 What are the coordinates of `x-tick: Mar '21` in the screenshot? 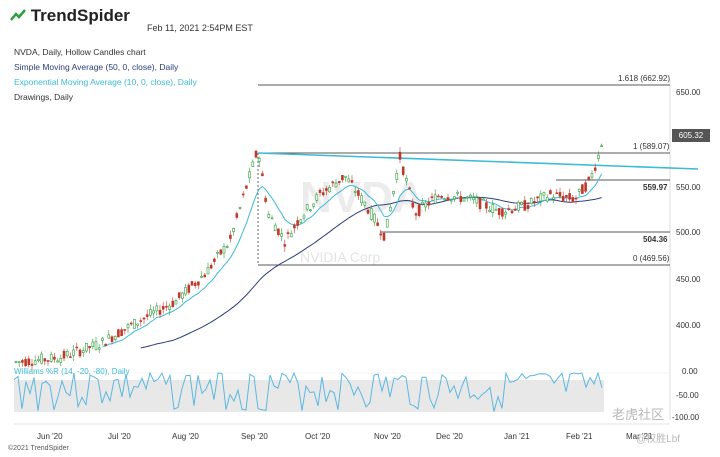 It's located at (639, 436).